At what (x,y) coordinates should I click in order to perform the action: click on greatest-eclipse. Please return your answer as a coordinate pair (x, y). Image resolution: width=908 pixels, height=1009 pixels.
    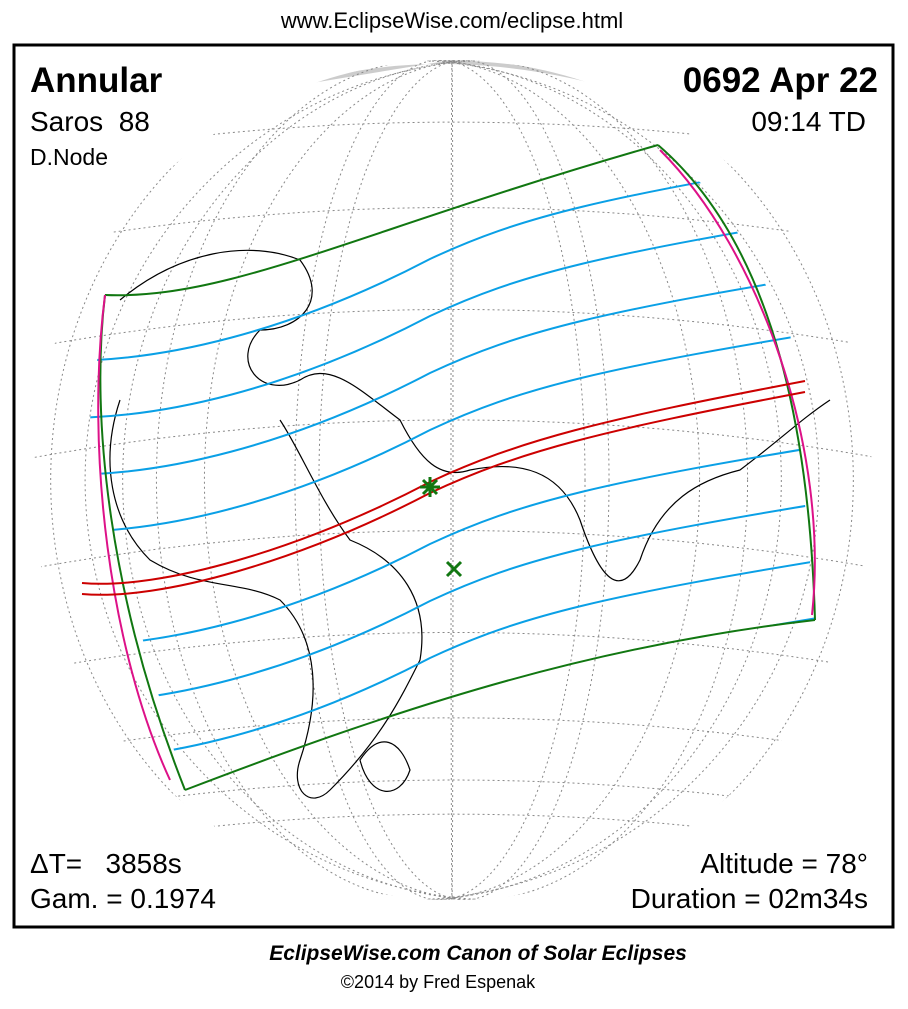
    Looking at the image, I should click on (430, 487).